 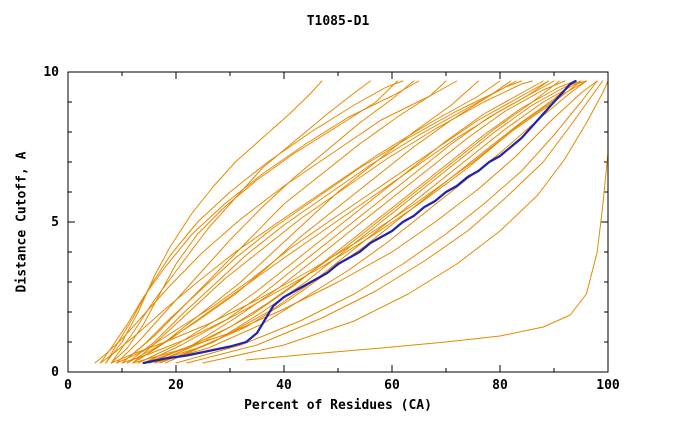 I want to click on x-tick-label: 60, so click(x=392, y=385).